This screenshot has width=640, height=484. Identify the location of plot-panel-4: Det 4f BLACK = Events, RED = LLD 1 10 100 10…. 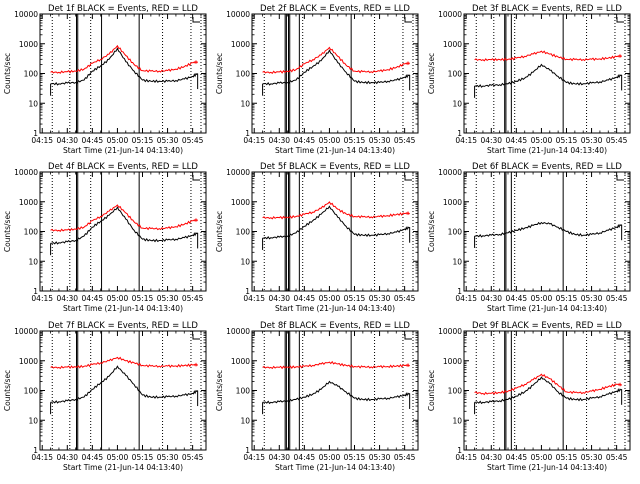
(105, 237).